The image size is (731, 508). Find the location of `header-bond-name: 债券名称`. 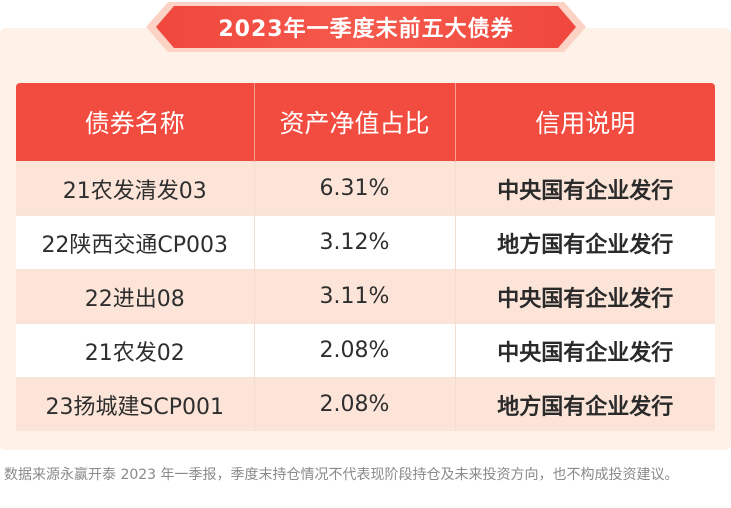

header-bond-name: 债券名称 is located at coordinates (135, 122).